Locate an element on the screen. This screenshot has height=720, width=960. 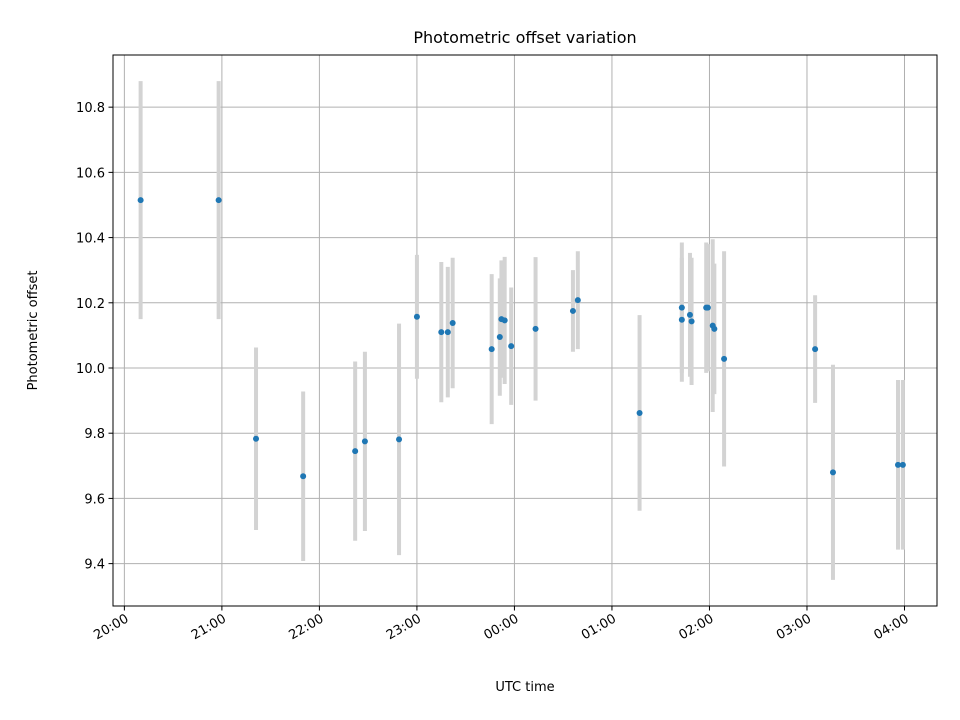
x-axis-label: UTC time is located at coordinates (524, 687).